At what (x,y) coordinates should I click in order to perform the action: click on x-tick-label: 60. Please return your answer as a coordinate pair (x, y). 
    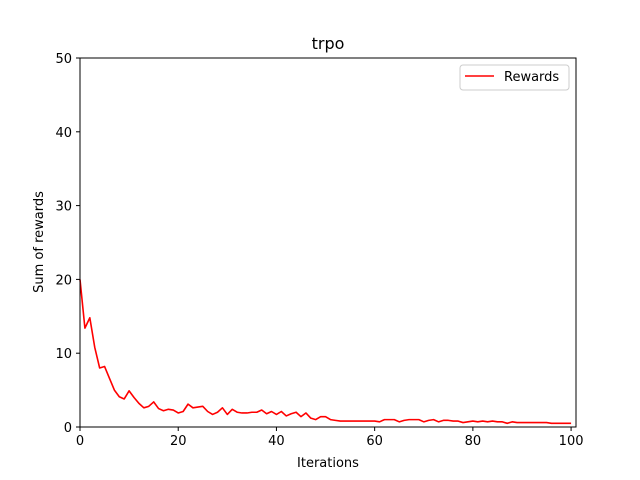
    Looking at the image, I should click on (374, 441).